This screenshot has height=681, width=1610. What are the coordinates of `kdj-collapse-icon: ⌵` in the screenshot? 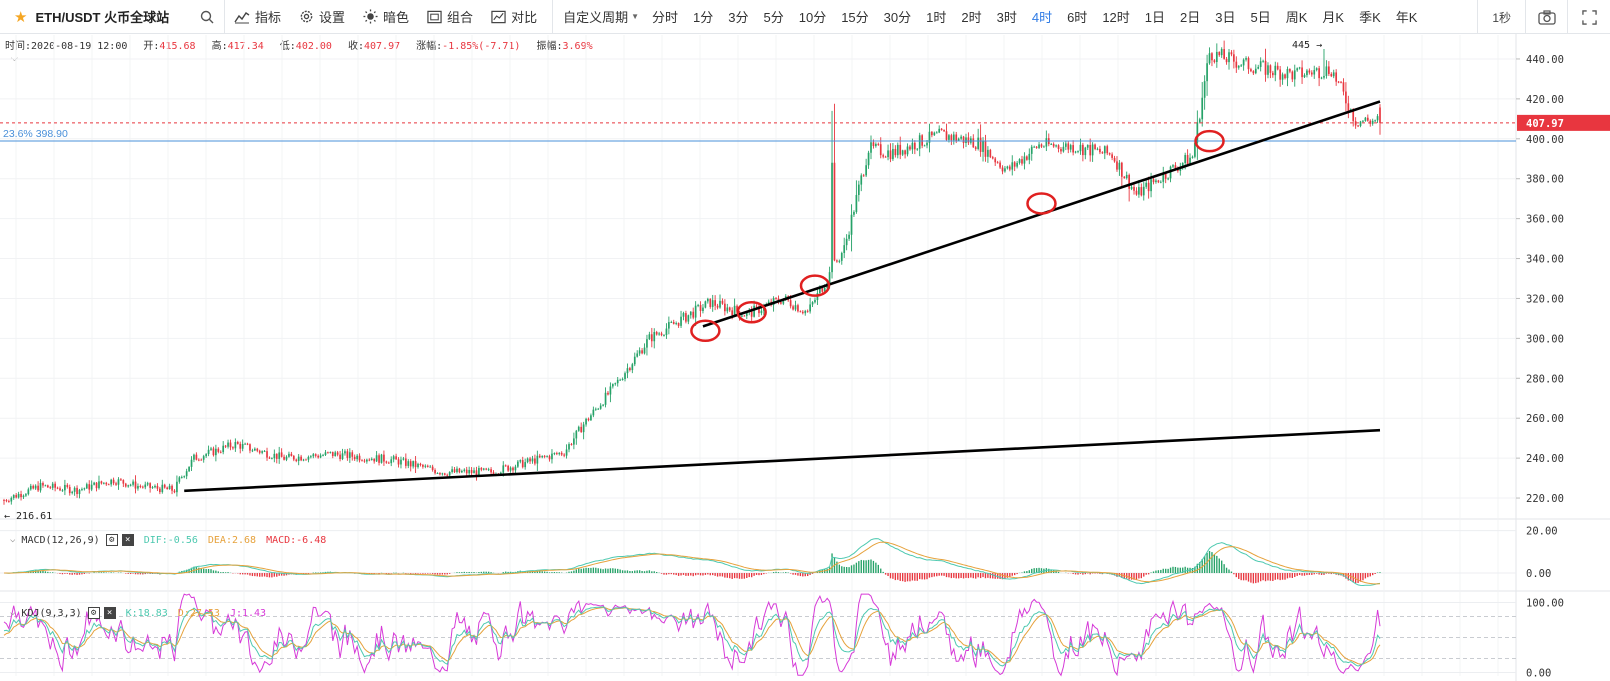 It's located at (13, 613).